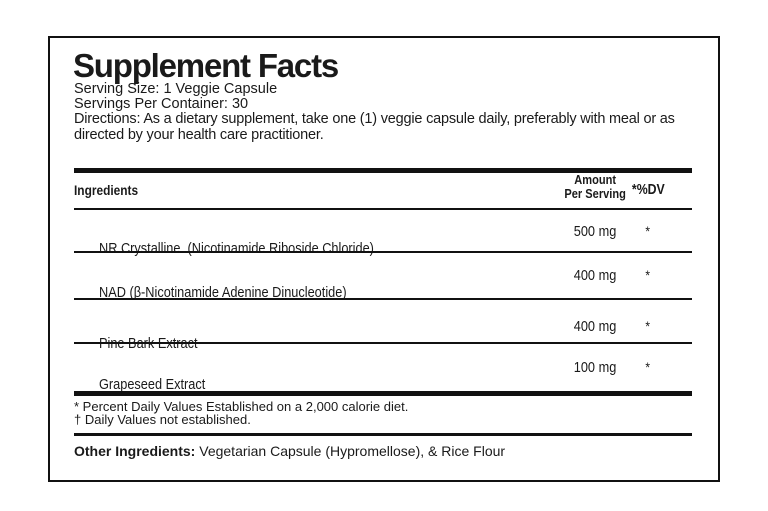  What do you see at coordinates (176, 89) in the screenshot?
I see `serving-size-line: Serving Size: 1 Veggie Capsule` at bounding box center [176, 89].